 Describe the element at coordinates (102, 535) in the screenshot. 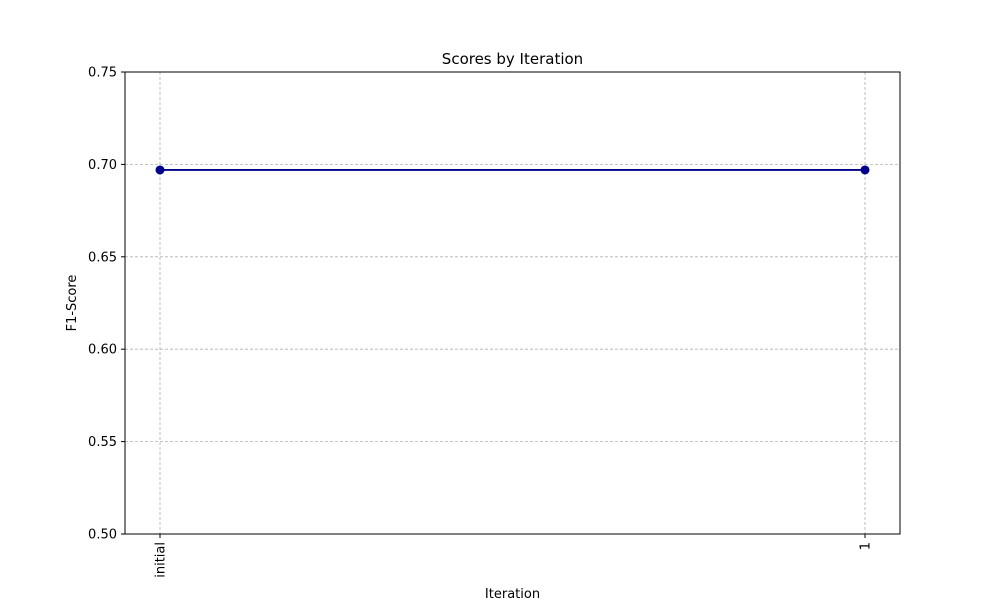

I see `y-tick-label: 0.50` at that location.